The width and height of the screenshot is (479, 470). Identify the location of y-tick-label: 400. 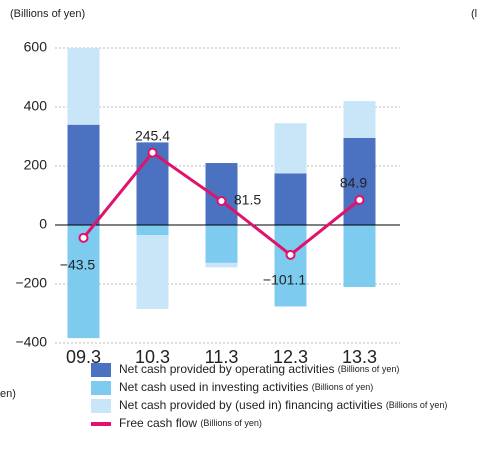
(36, 106).